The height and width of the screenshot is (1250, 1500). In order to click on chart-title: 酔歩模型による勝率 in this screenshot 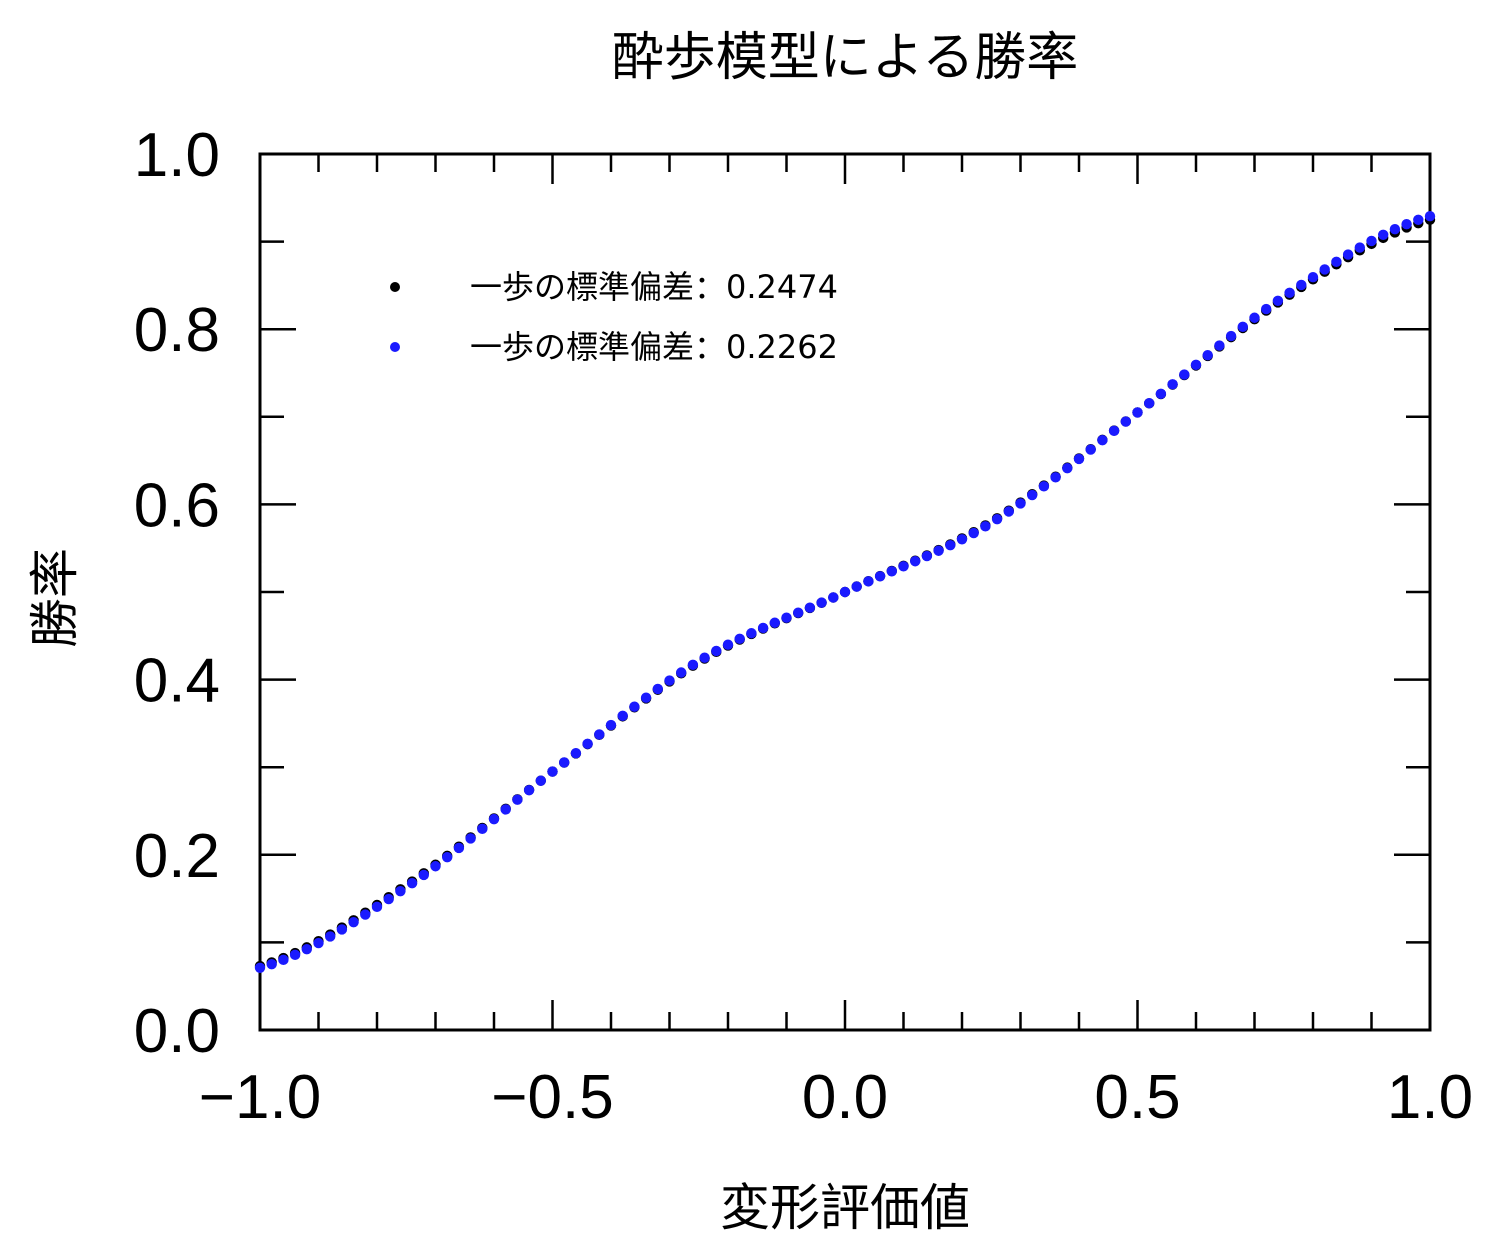, I will do `click(845, 58)`.